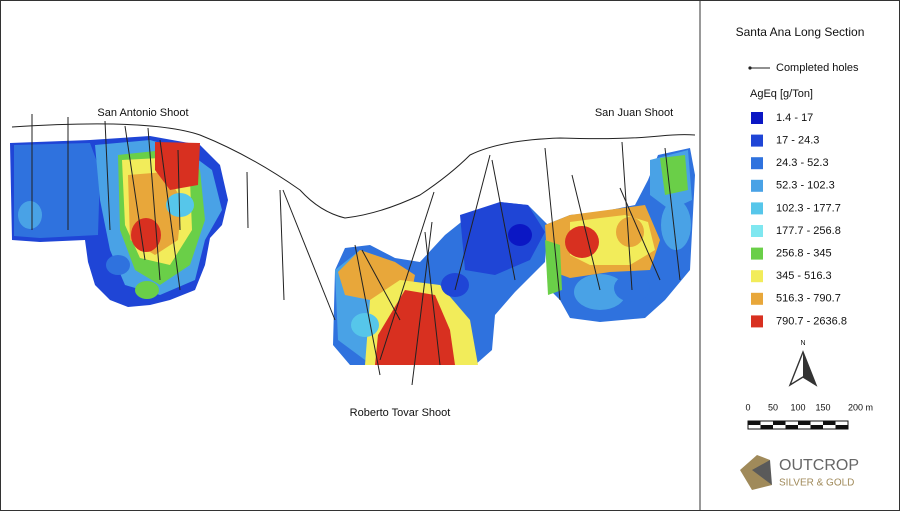 This screenshot has height=516, width=900. I want to click on legend-label: 1.4 - 17, so click(794, 118).